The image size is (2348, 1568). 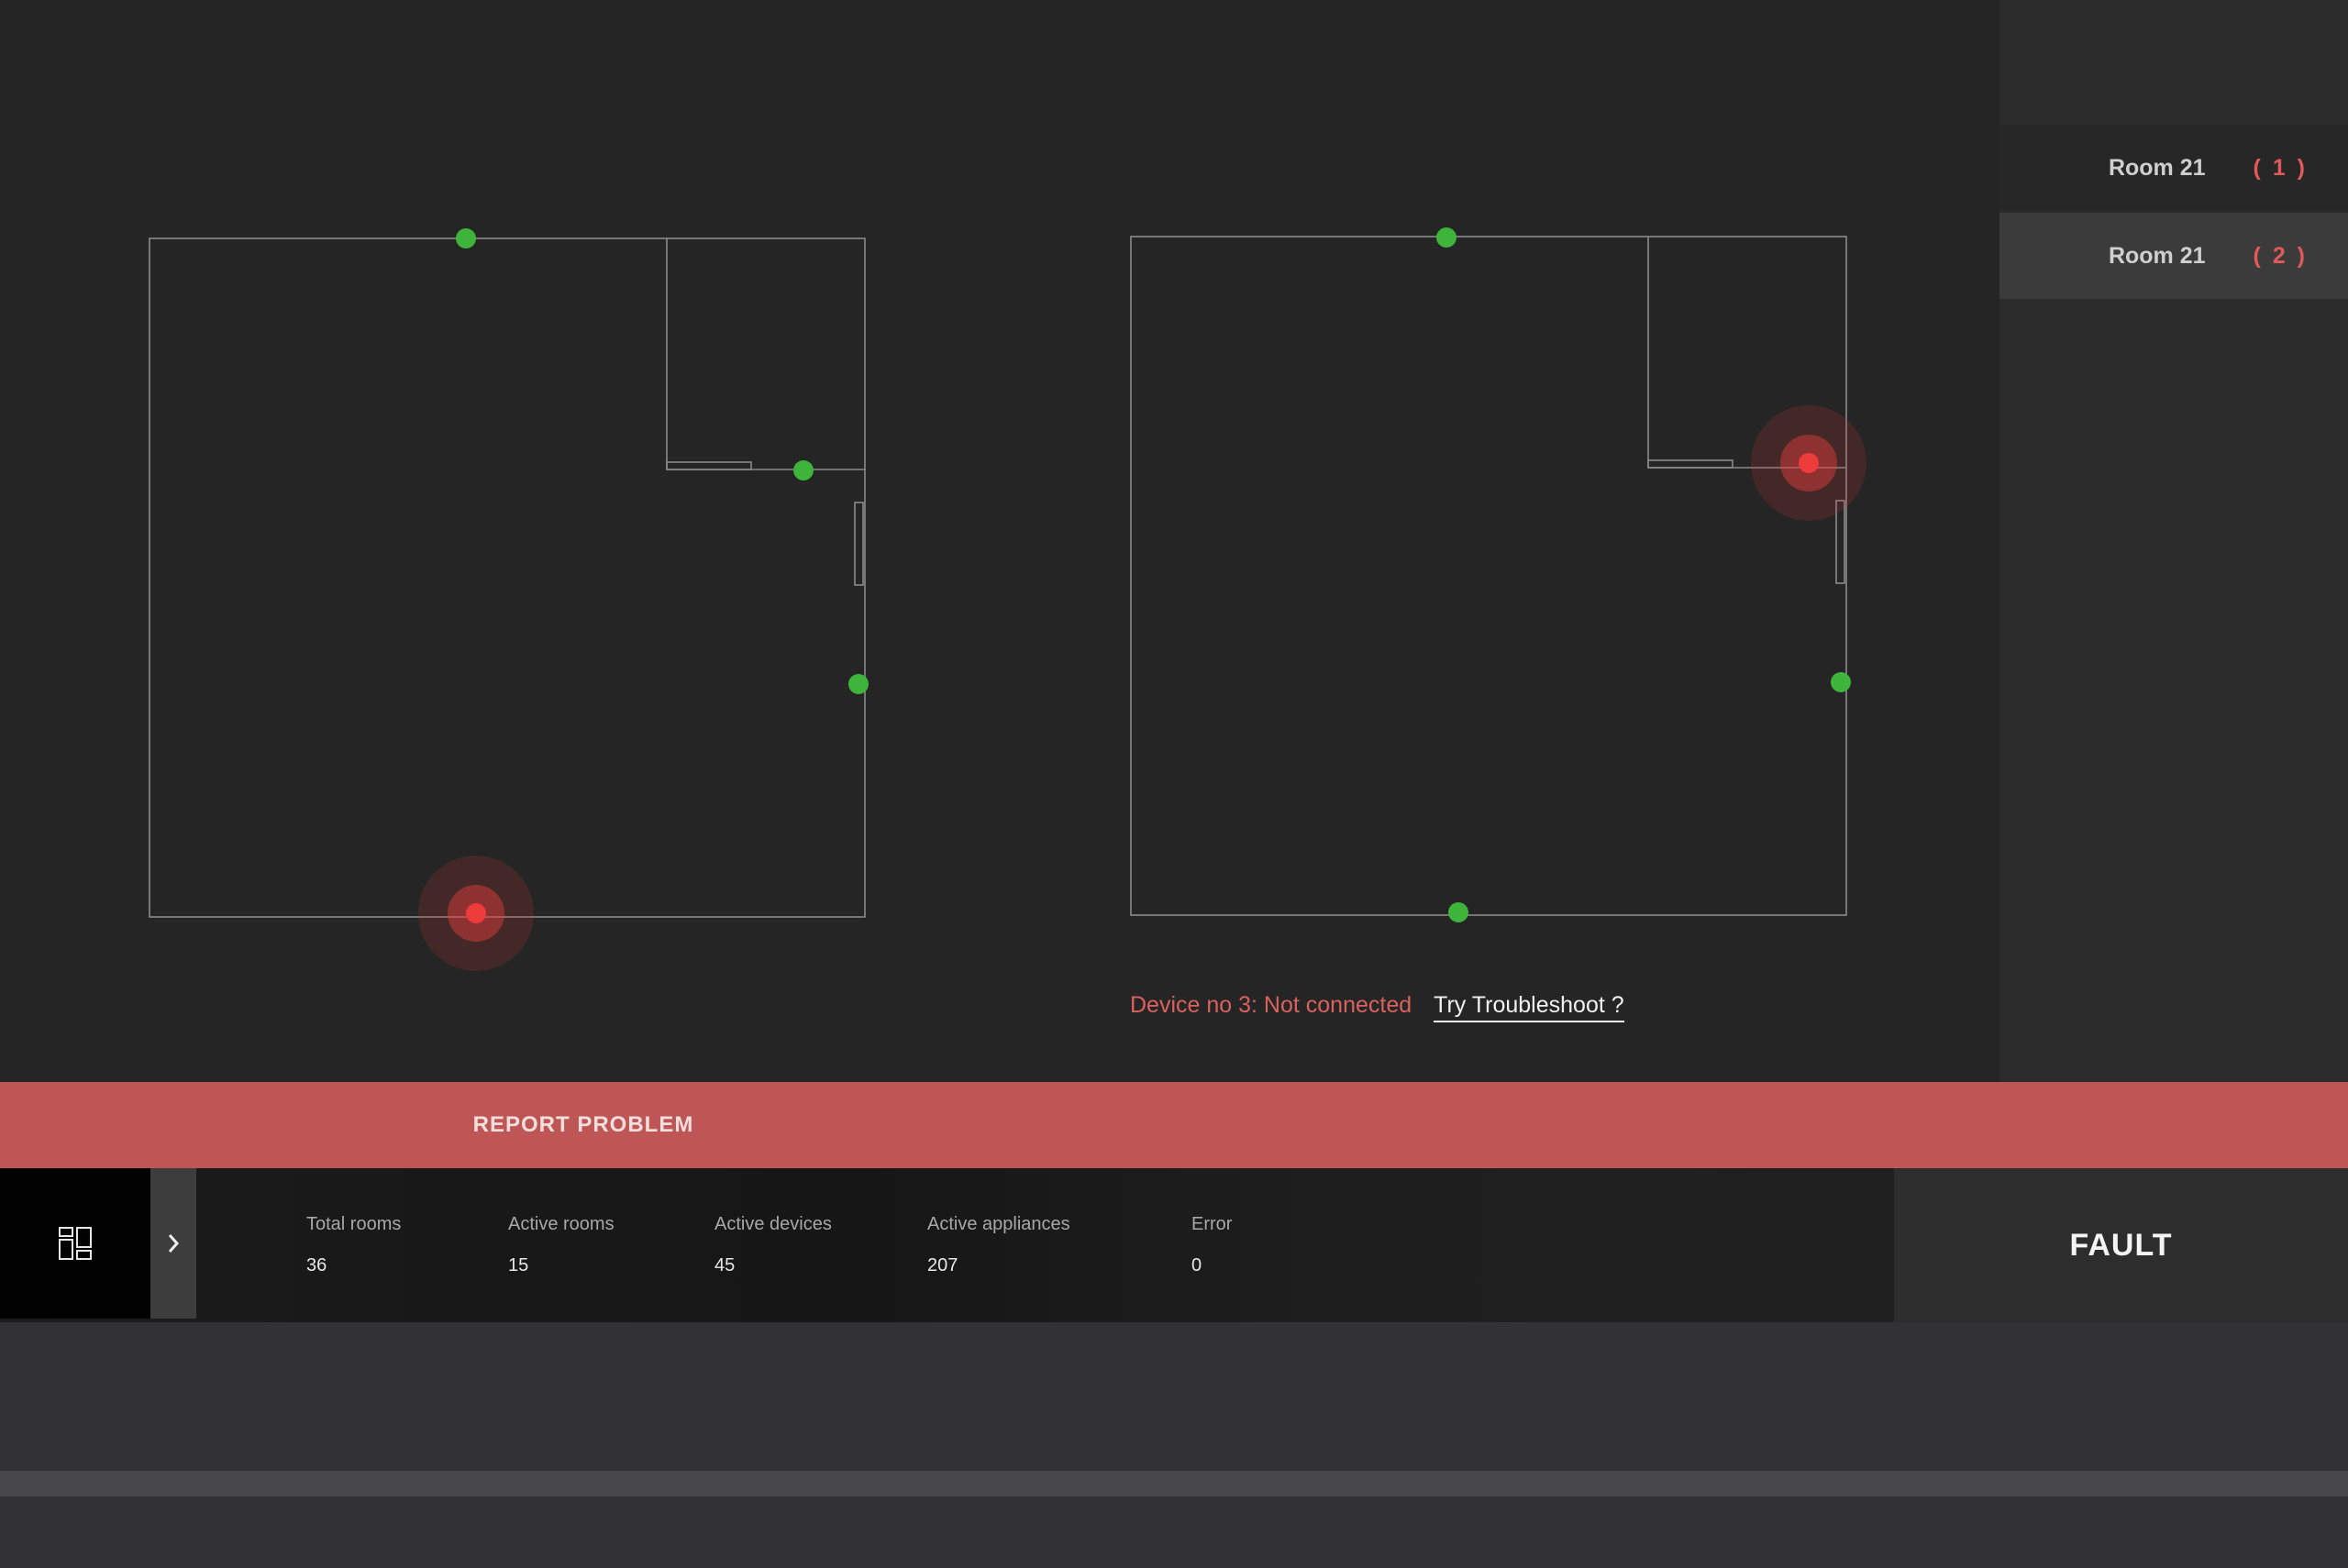 I want to click on room-list-item-selected: Room 21 ( 2 ), so click(x=2173, y=256).